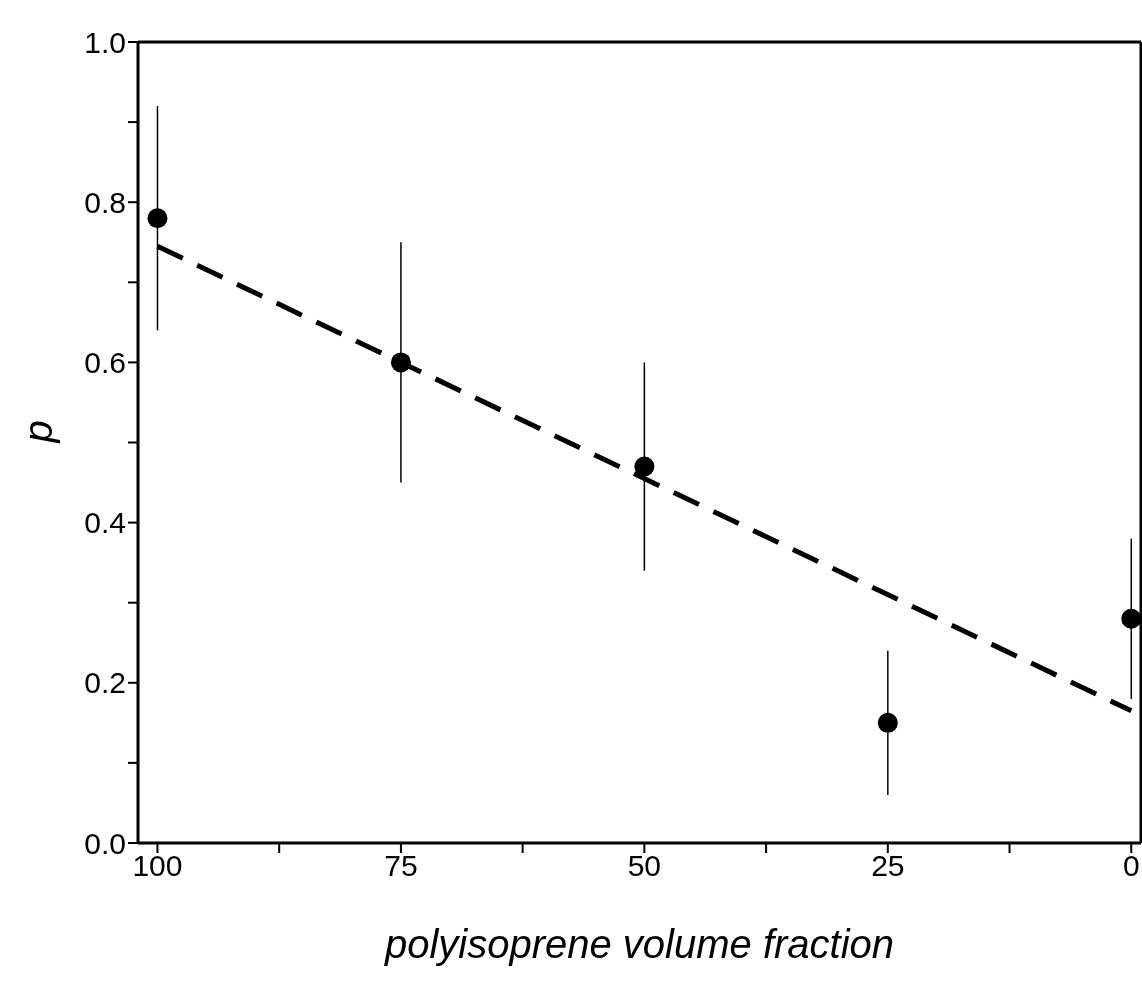 Image resolution: width=1142 pixels, height=987 pixels. What do you see at coordinates (38, 432) in the screenshot?
I see `y-axis-title: p` at bounding box center [38, 432].